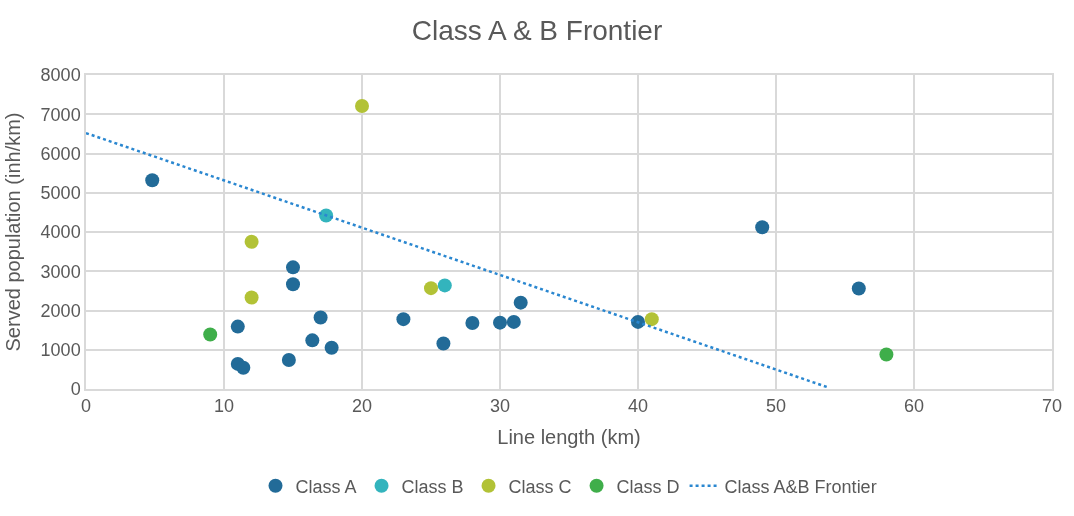 Image resolution: width=1074 pixels, height=516 pixels. I want to click on legend-label: Class C, so click(540, 486).